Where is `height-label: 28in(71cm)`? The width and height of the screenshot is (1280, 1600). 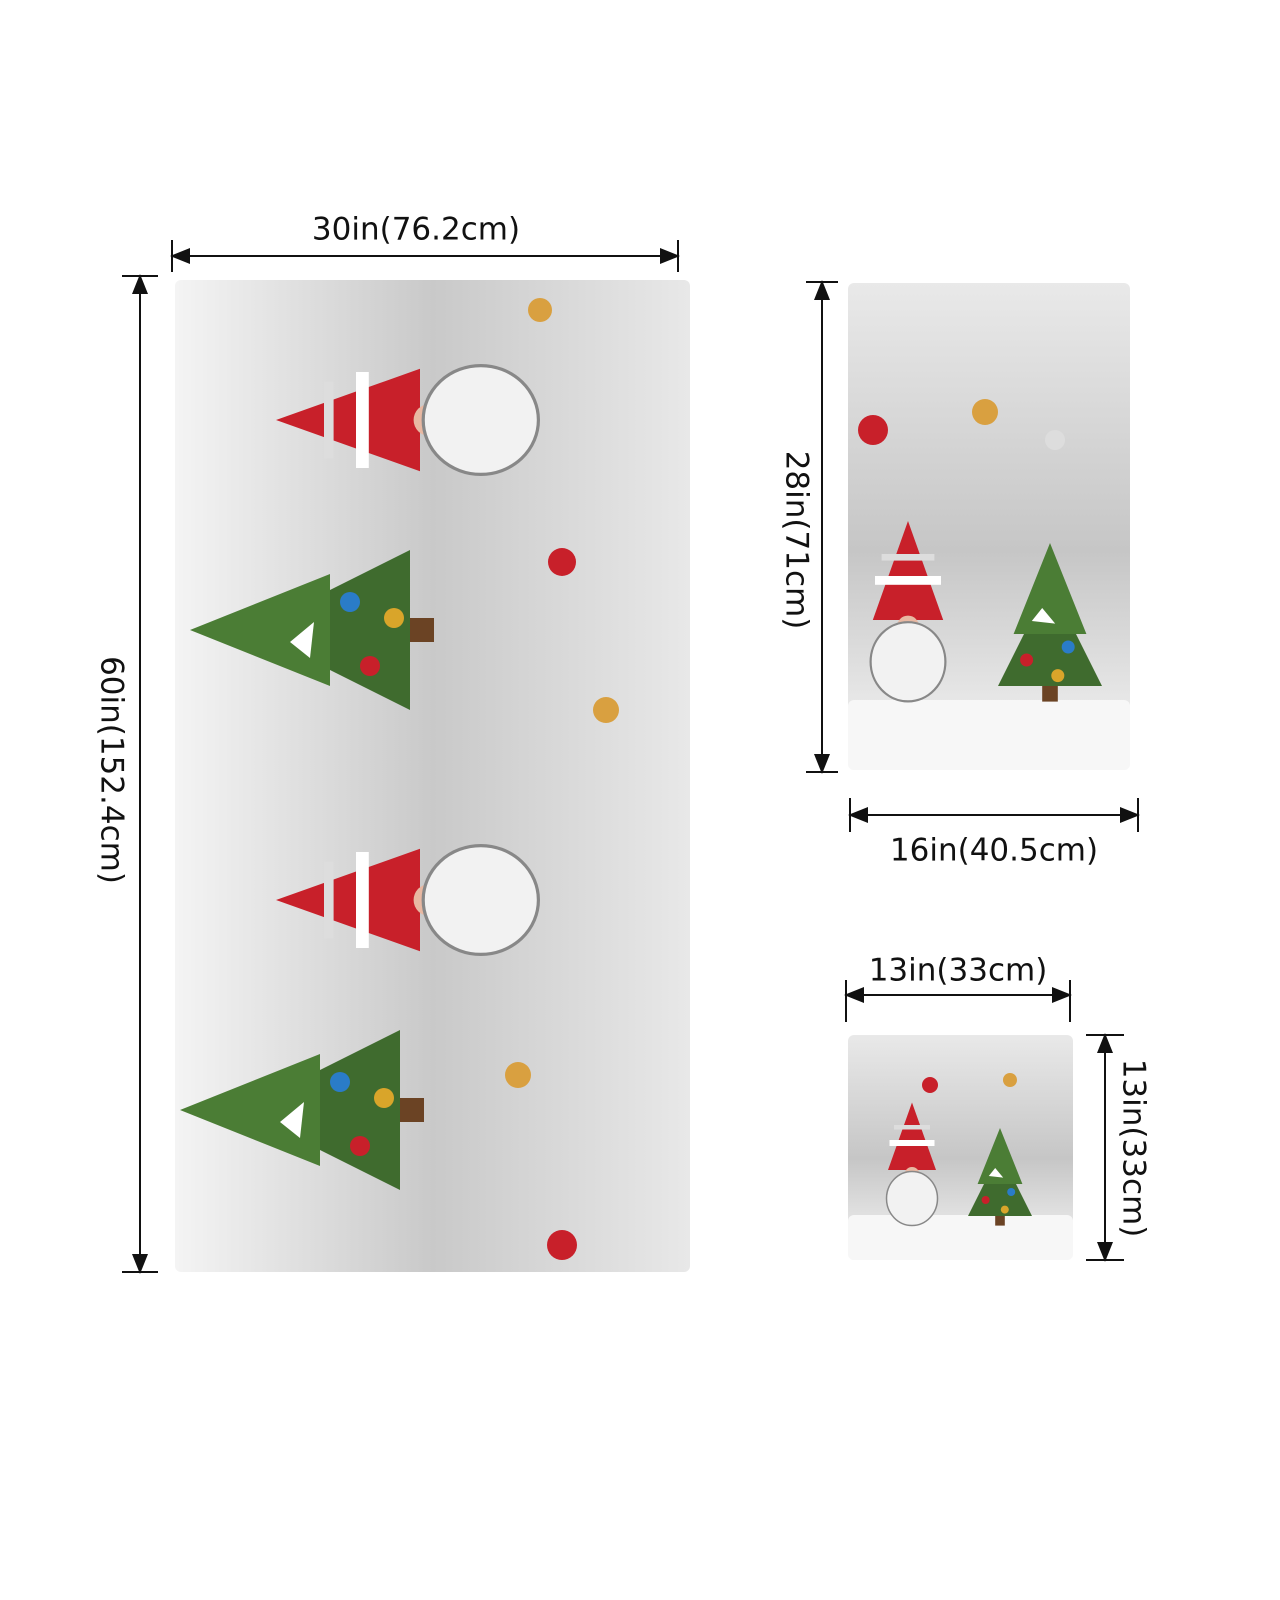 height-label: 28in(71cm) is located at coordinates (797, 540).